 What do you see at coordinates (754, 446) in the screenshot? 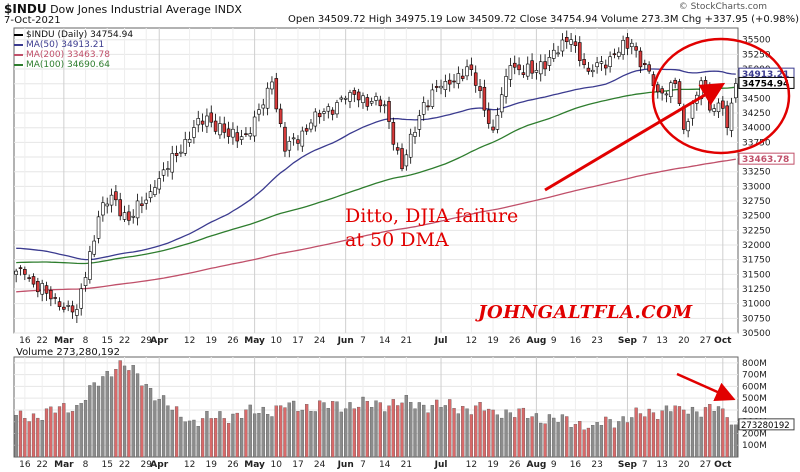
I see `volume-axis-tick-label: 100M` at bounding box center [754, 446].